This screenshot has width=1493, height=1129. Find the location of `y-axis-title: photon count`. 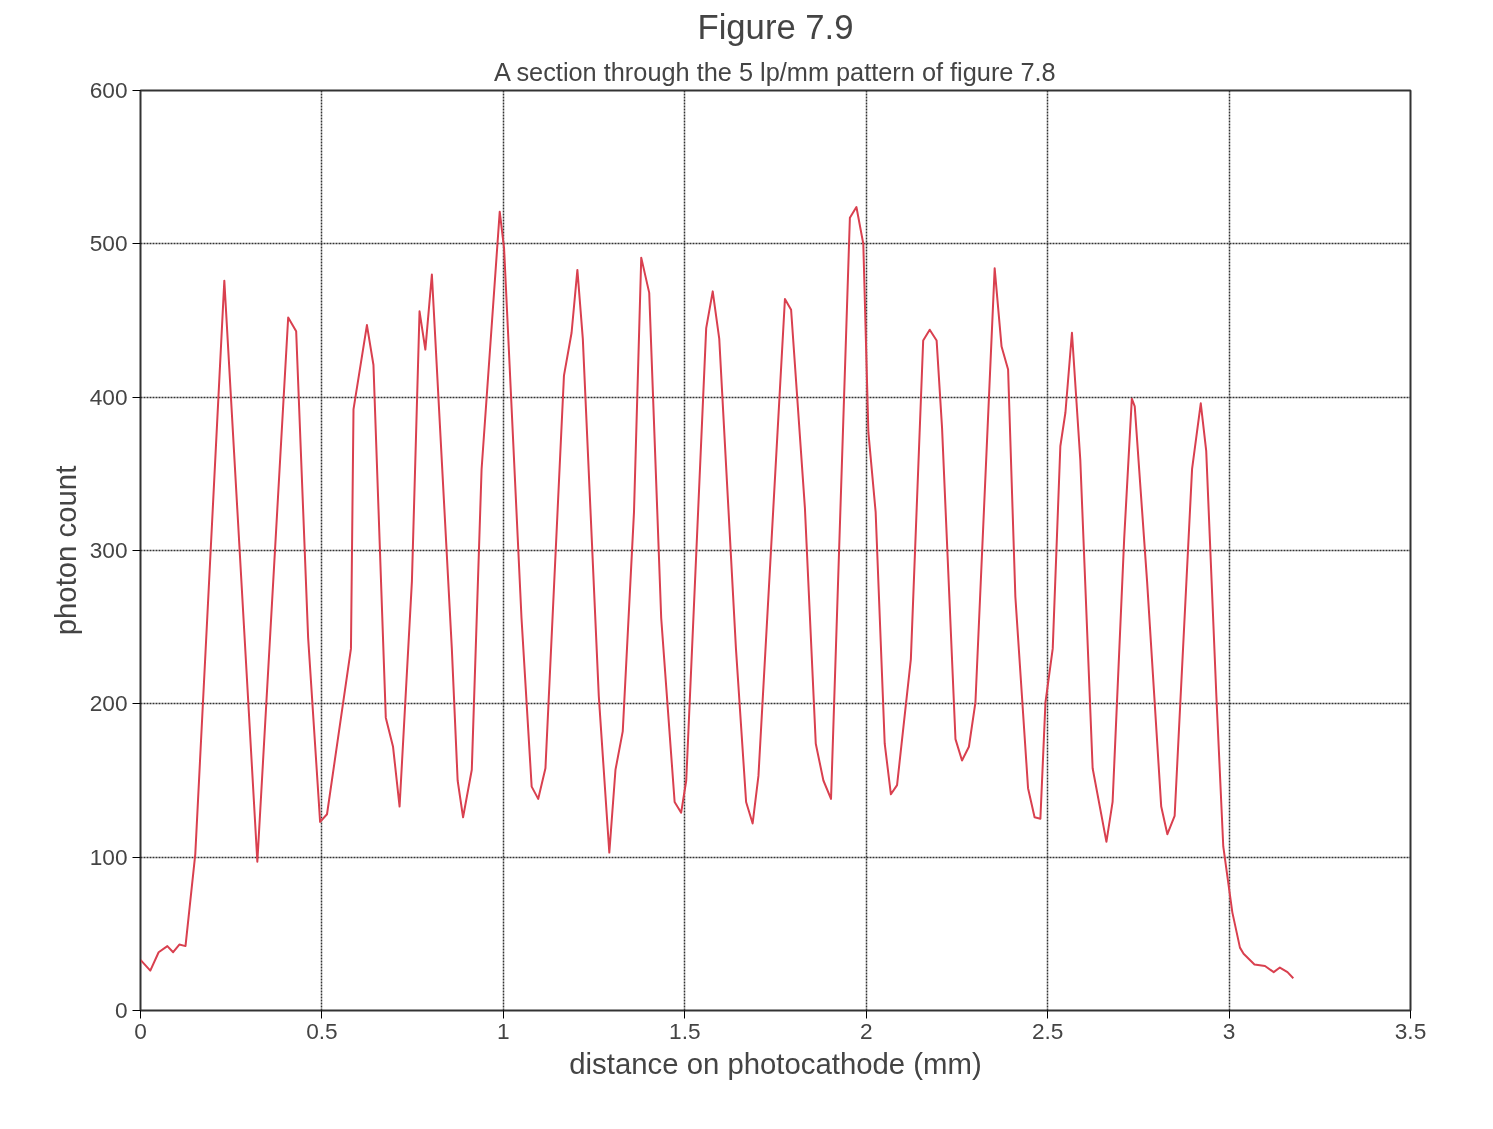

y-axis-title: photon count is located at coordinates (65, 550).